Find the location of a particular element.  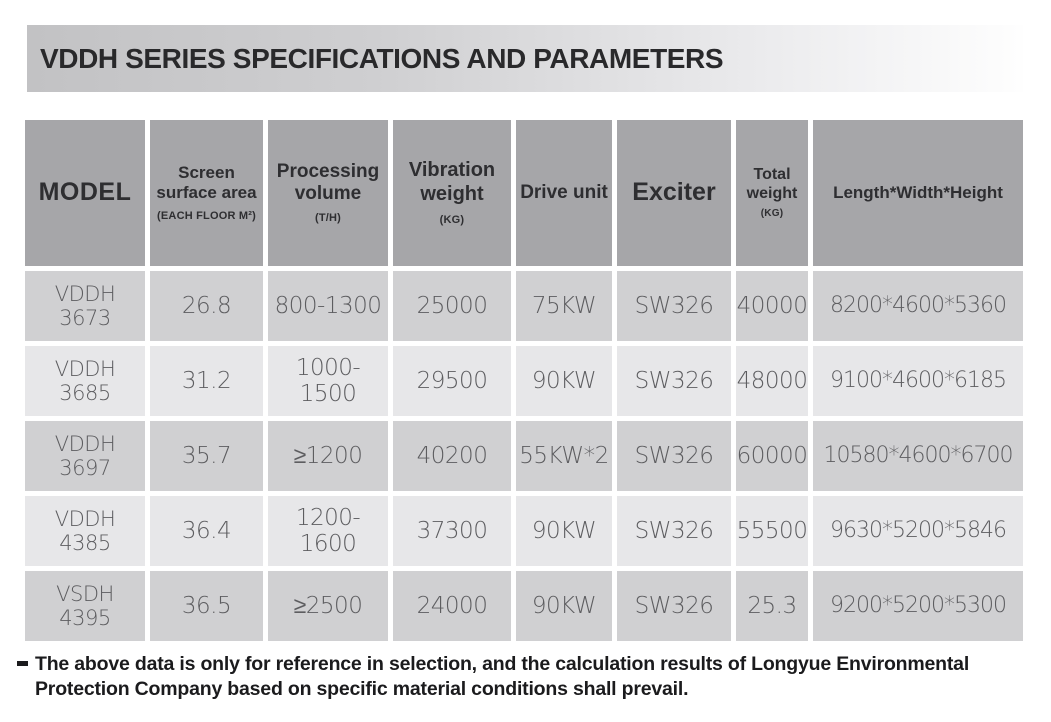

header-label: MODEL is located at coordinates (85, 192).